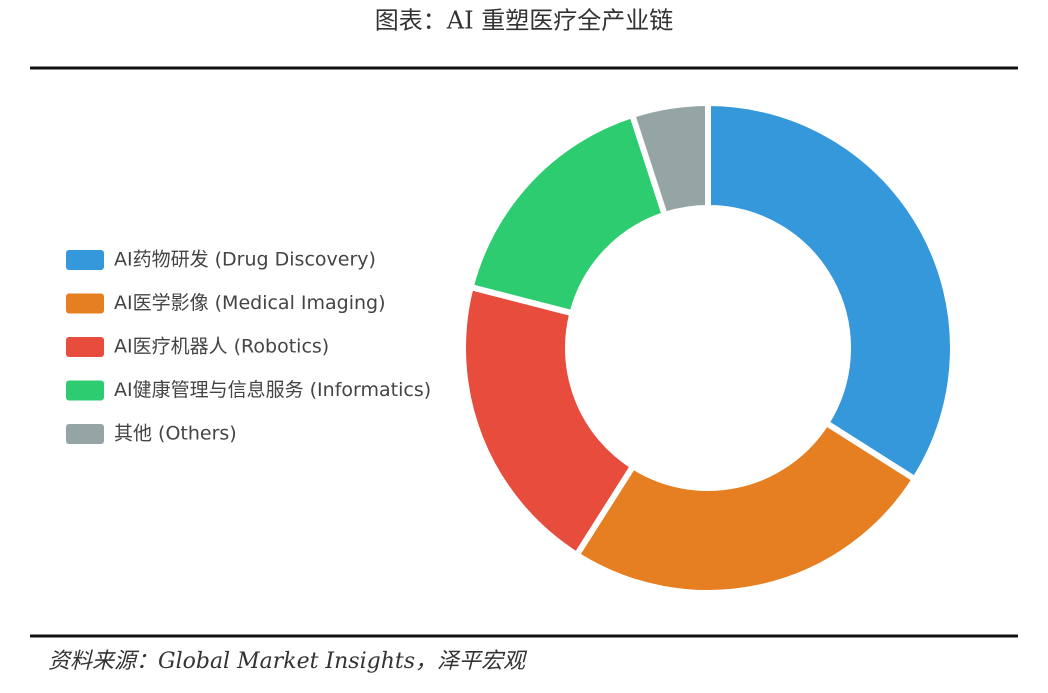  Describe the element at coordinates (250, 303) in the screenshot. I see `legend-label: AI医学影像 (Medical Imaging)` at that location.